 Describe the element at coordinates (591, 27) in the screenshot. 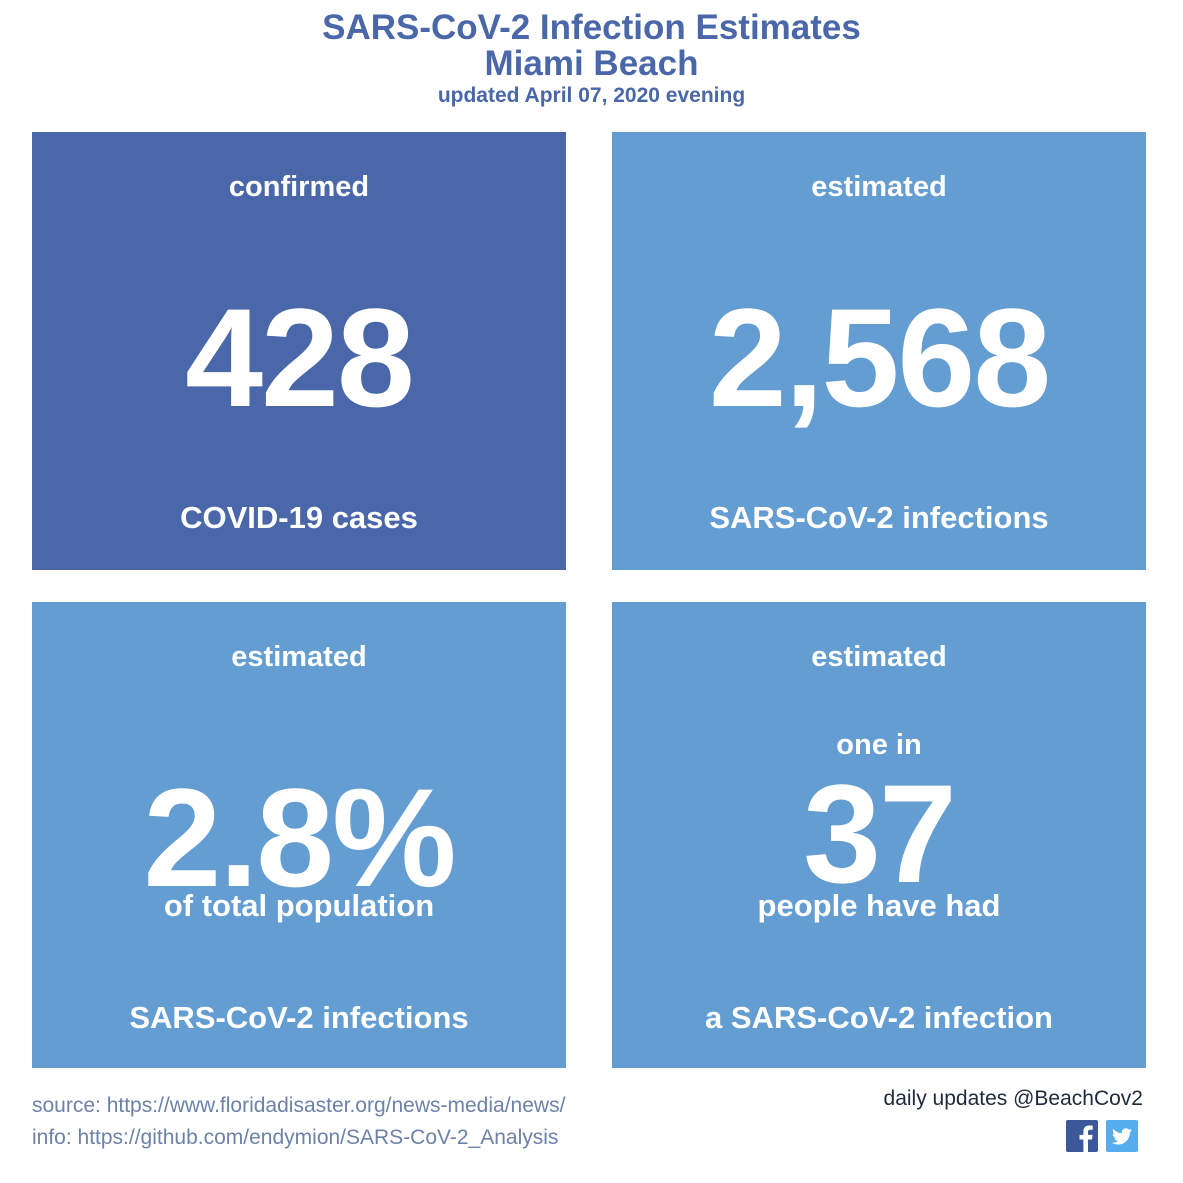

I see `page-title-line-1: SARS-CoV-2 Infection Estimates` at that location.